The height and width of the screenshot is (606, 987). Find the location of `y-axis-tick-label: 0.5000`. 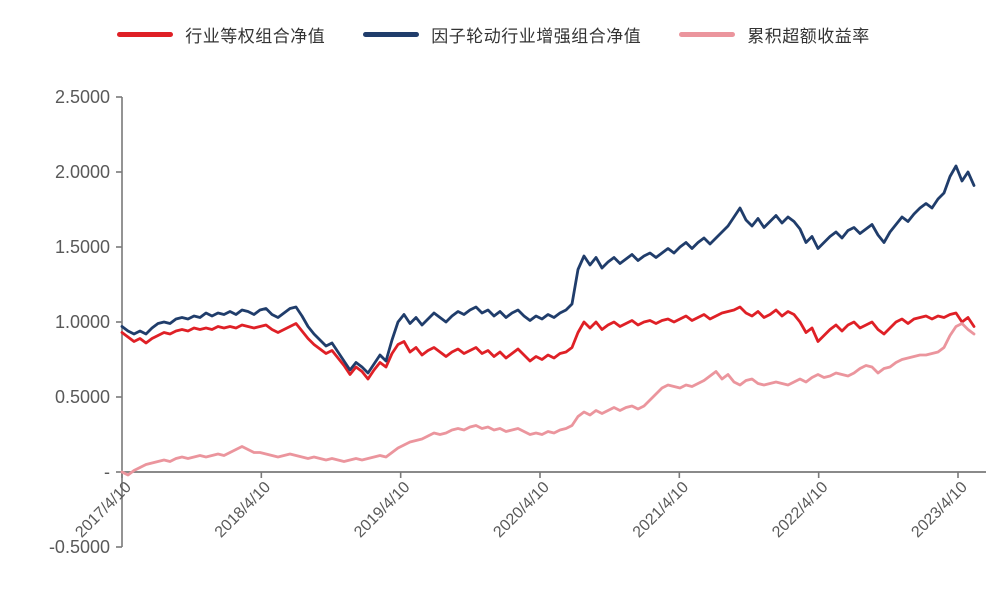

y-axis-tick-label: 0.5000 is located at coordinates (82, 397).